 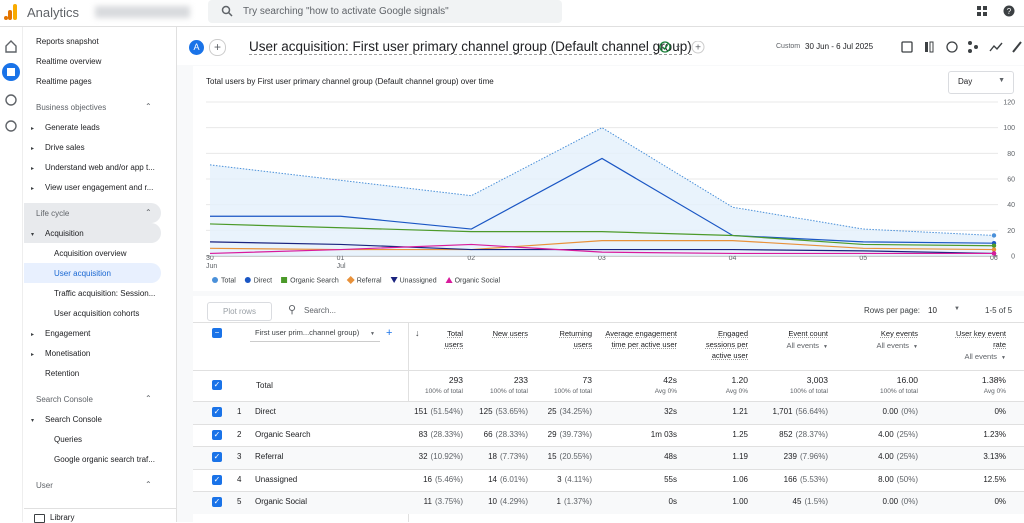 What do you see at coordinates (893, 345) in the screenshot?
I see `filter-label: All events` at bounding box center [893, 345].